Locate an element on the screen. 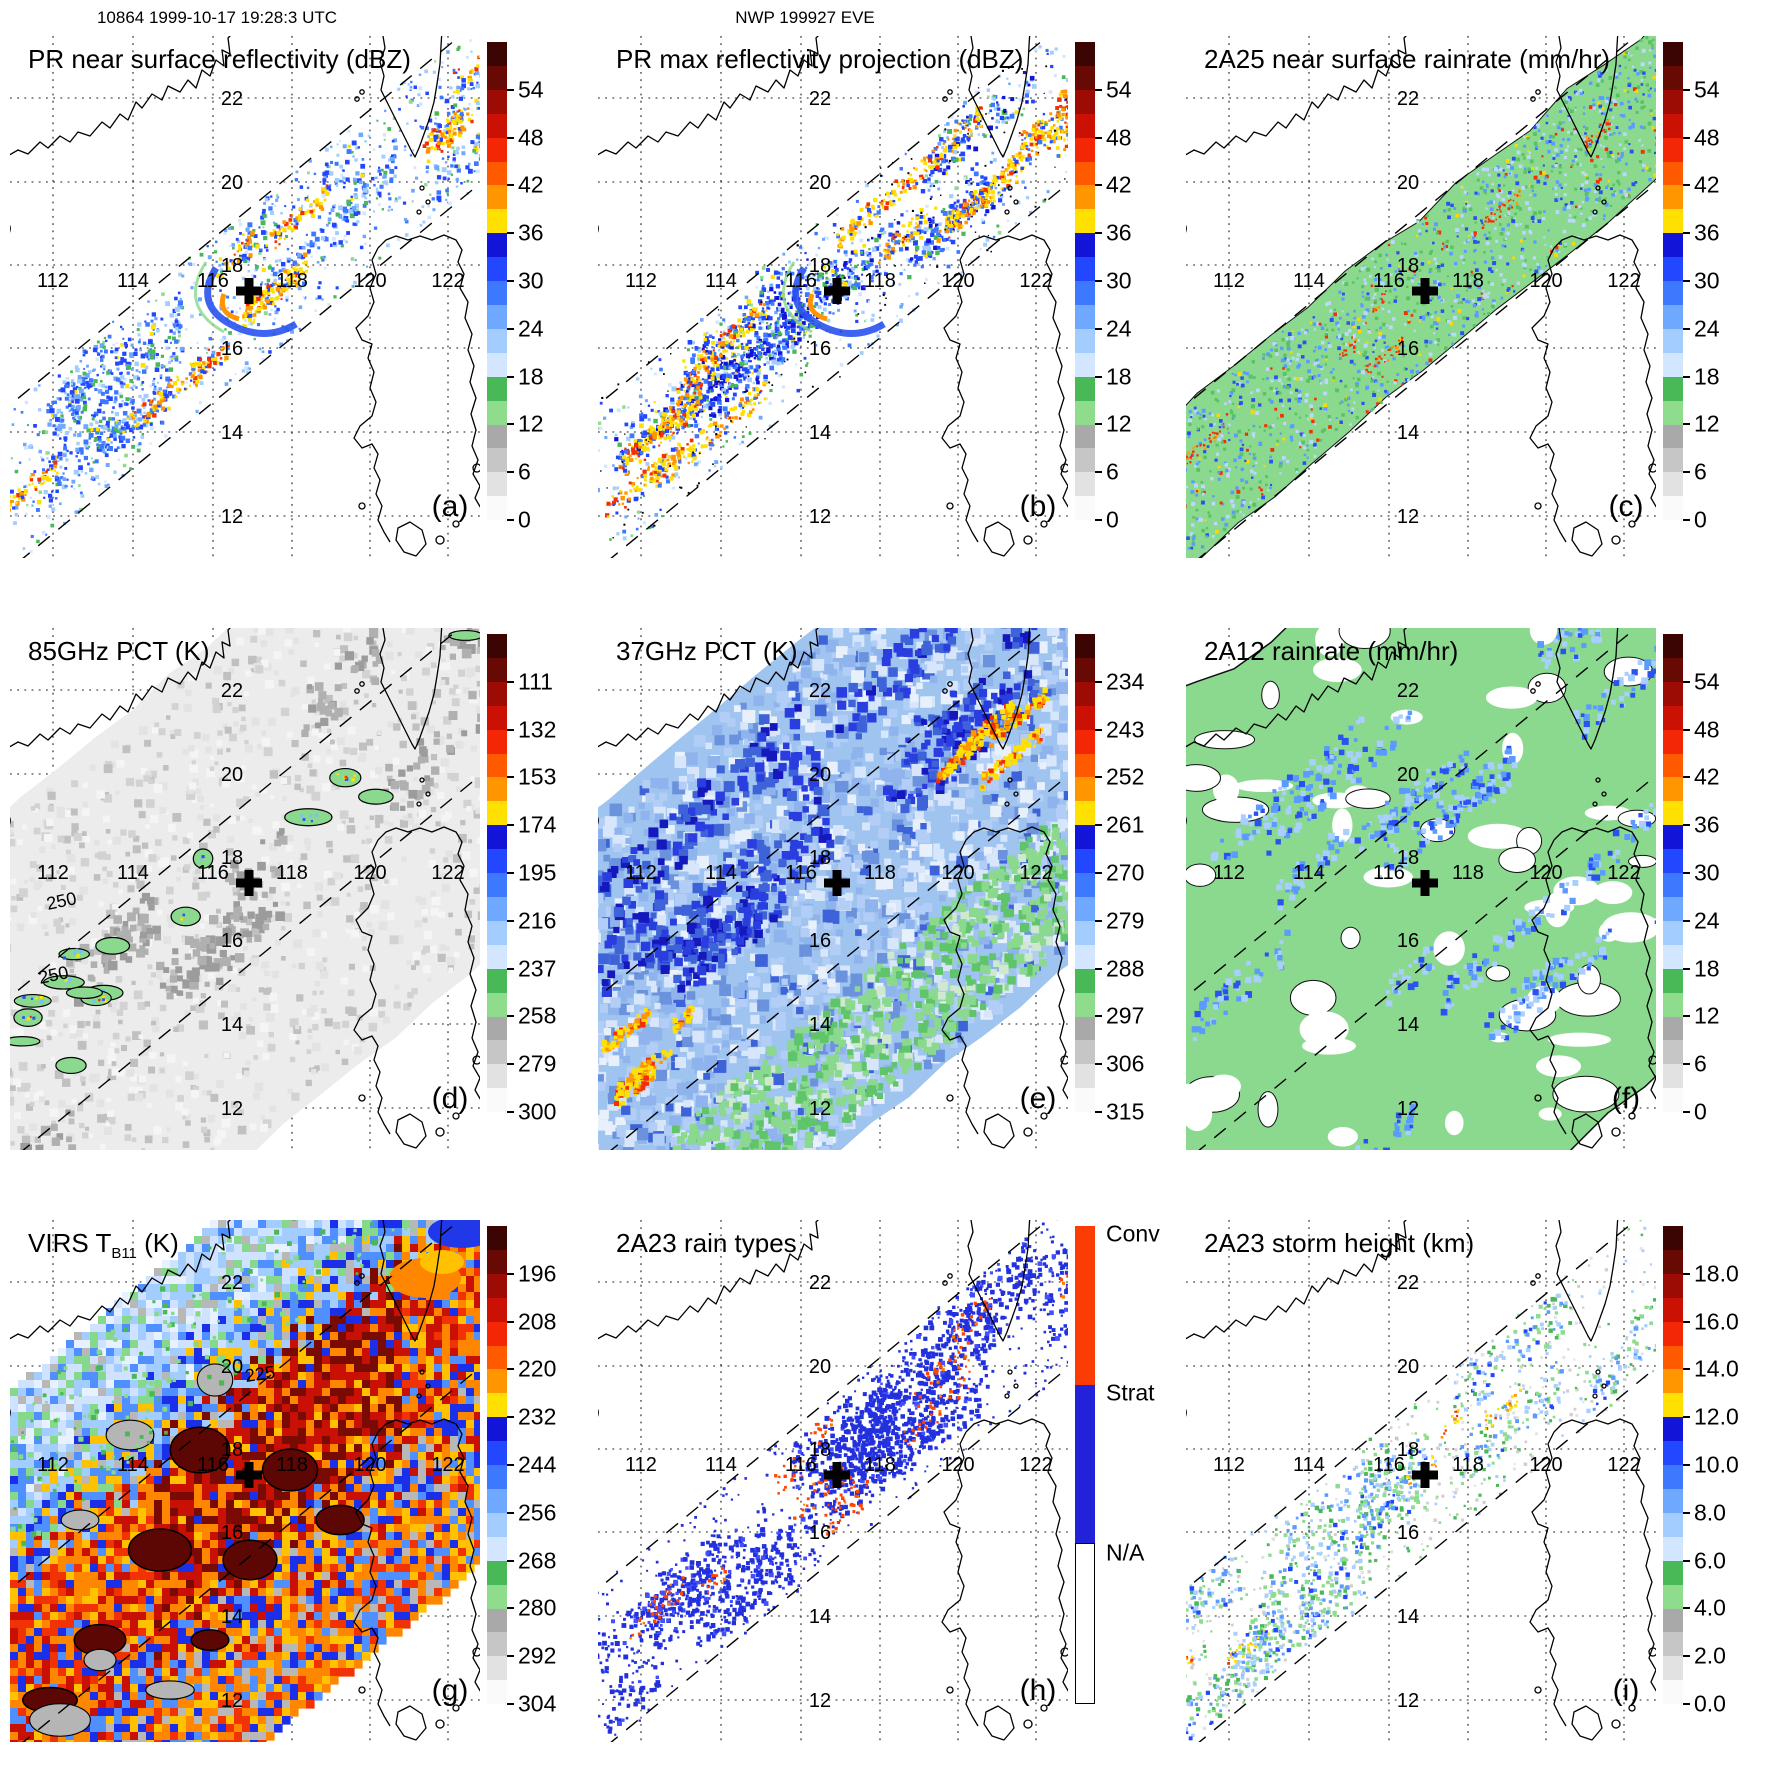 This screenshot has width=1771, height=1771. colorbar: Conv Strat N/A is located at coordinates (1122, 1463).